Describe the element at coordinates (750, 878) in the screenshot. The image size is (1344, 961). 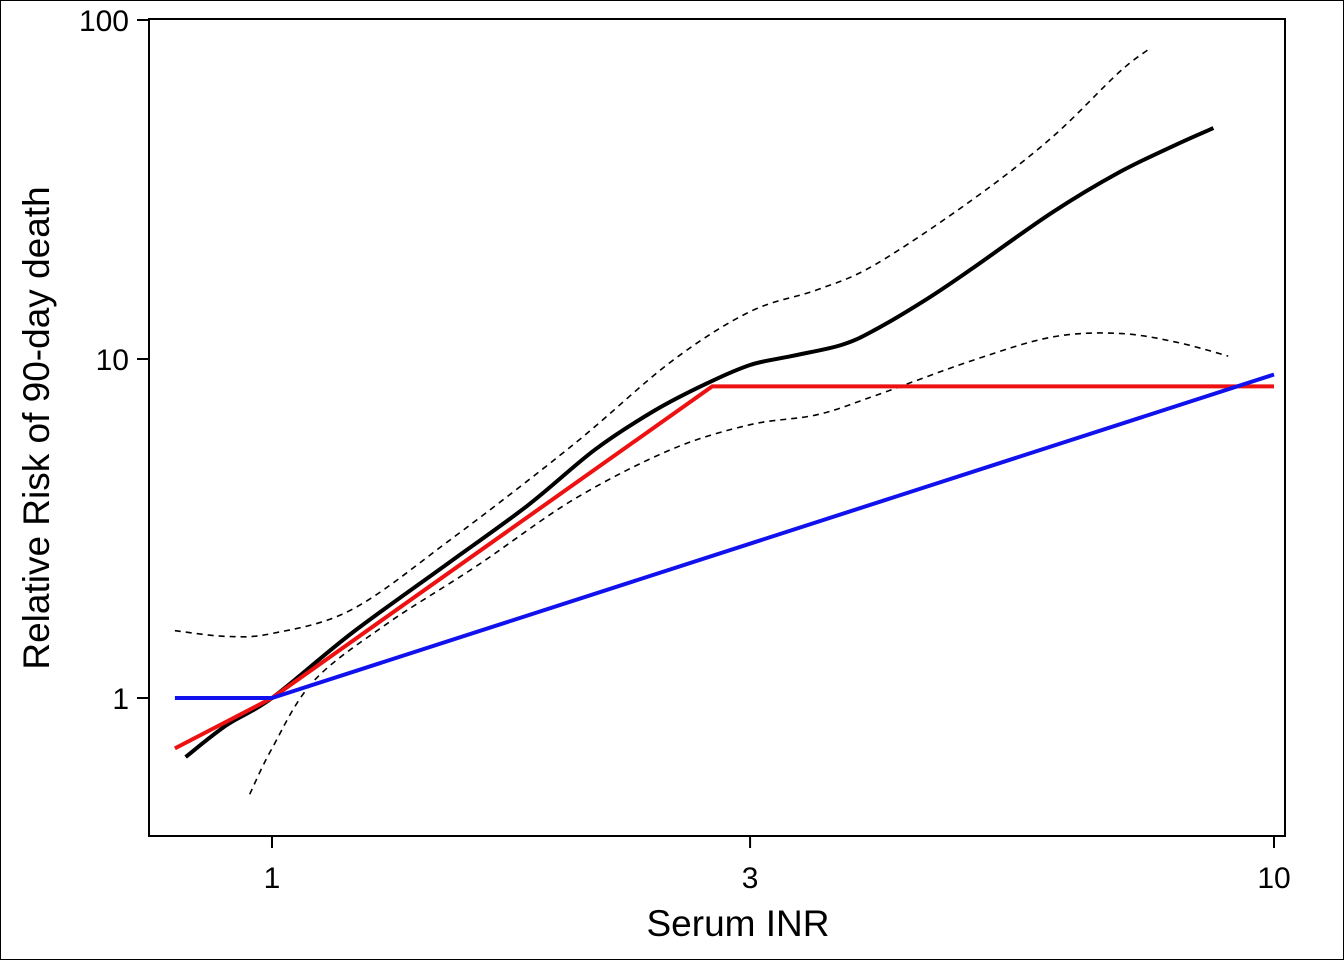
I see `x-tick-label: 3` at that location.